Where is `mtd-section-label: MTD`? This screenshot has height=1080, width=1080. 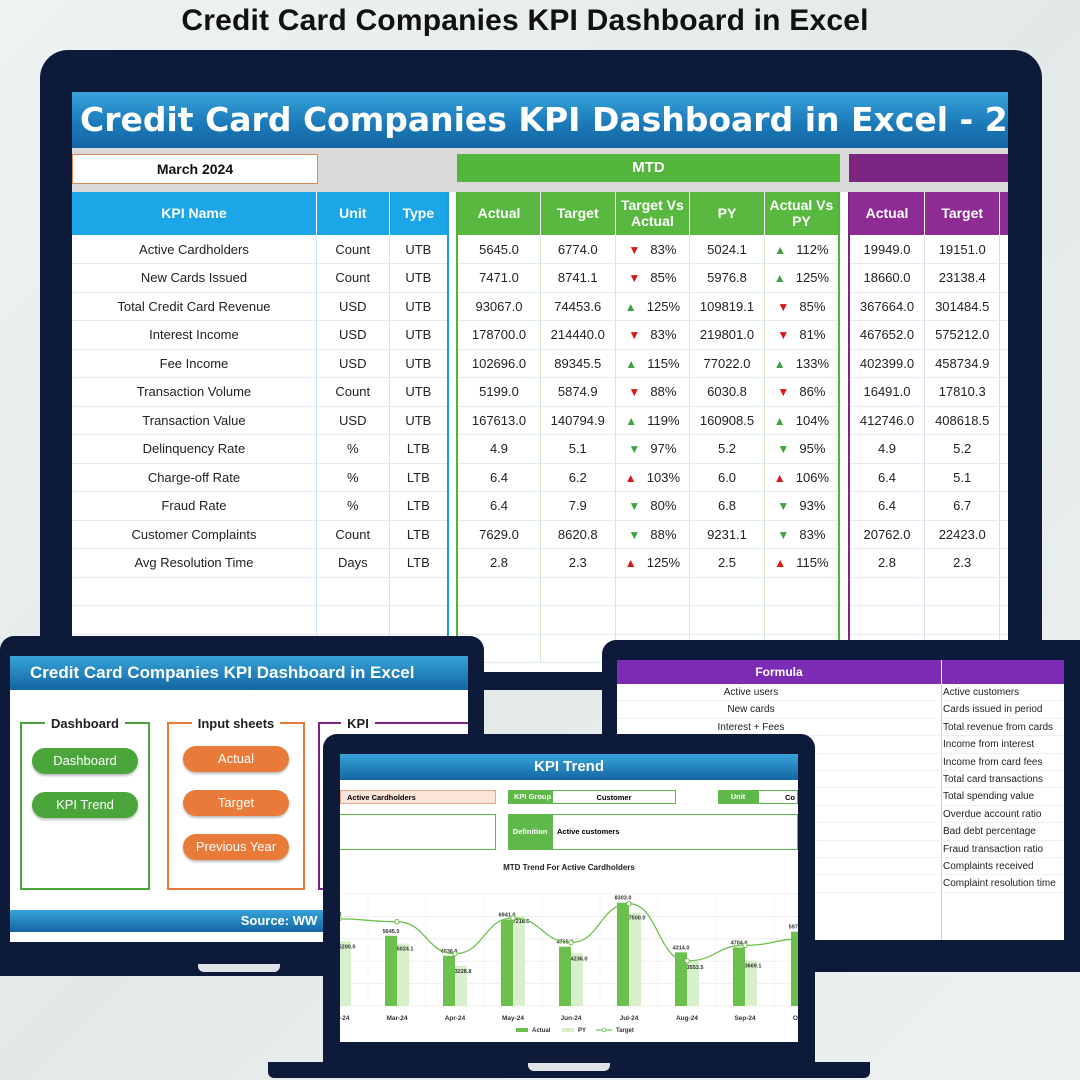 mtd-section-label: MTD is located at coordinates (648, 168).